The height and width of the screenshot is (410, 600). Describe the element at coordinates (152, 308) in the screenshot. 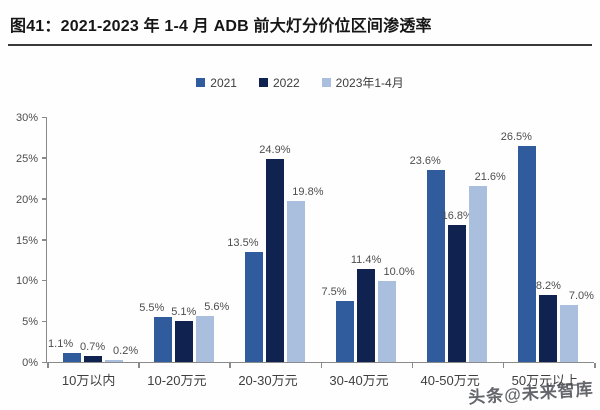

I see `bar-value-label: 5.5%` at that location.